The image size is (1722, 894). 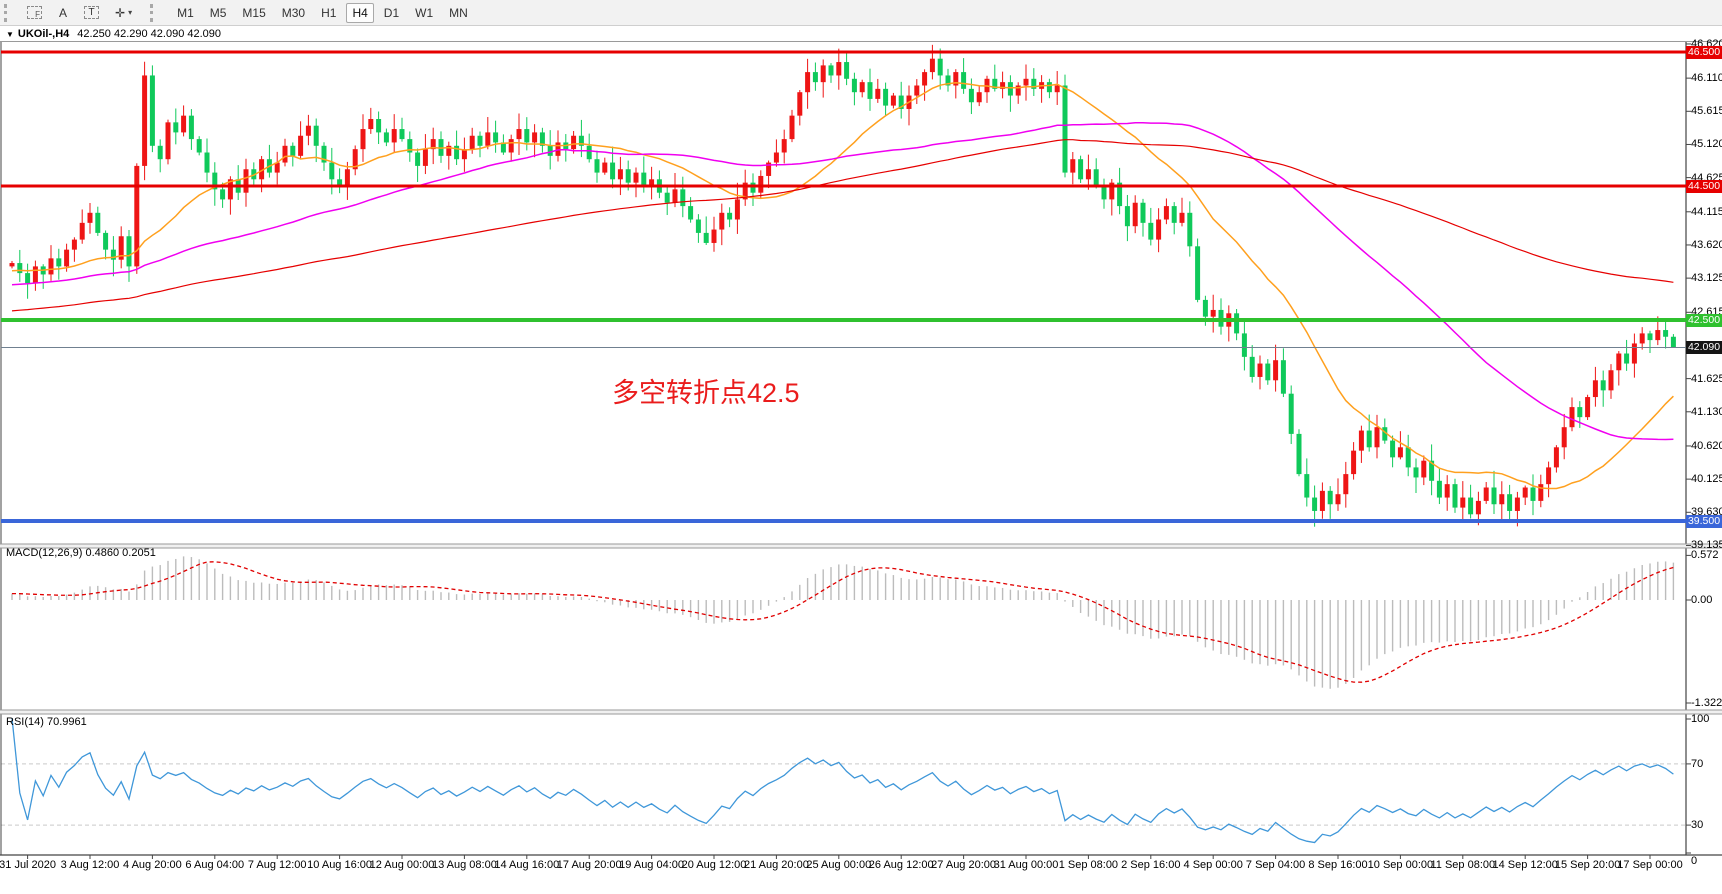 I want to click on text-label-icon: A, so click(x=62, y=12).